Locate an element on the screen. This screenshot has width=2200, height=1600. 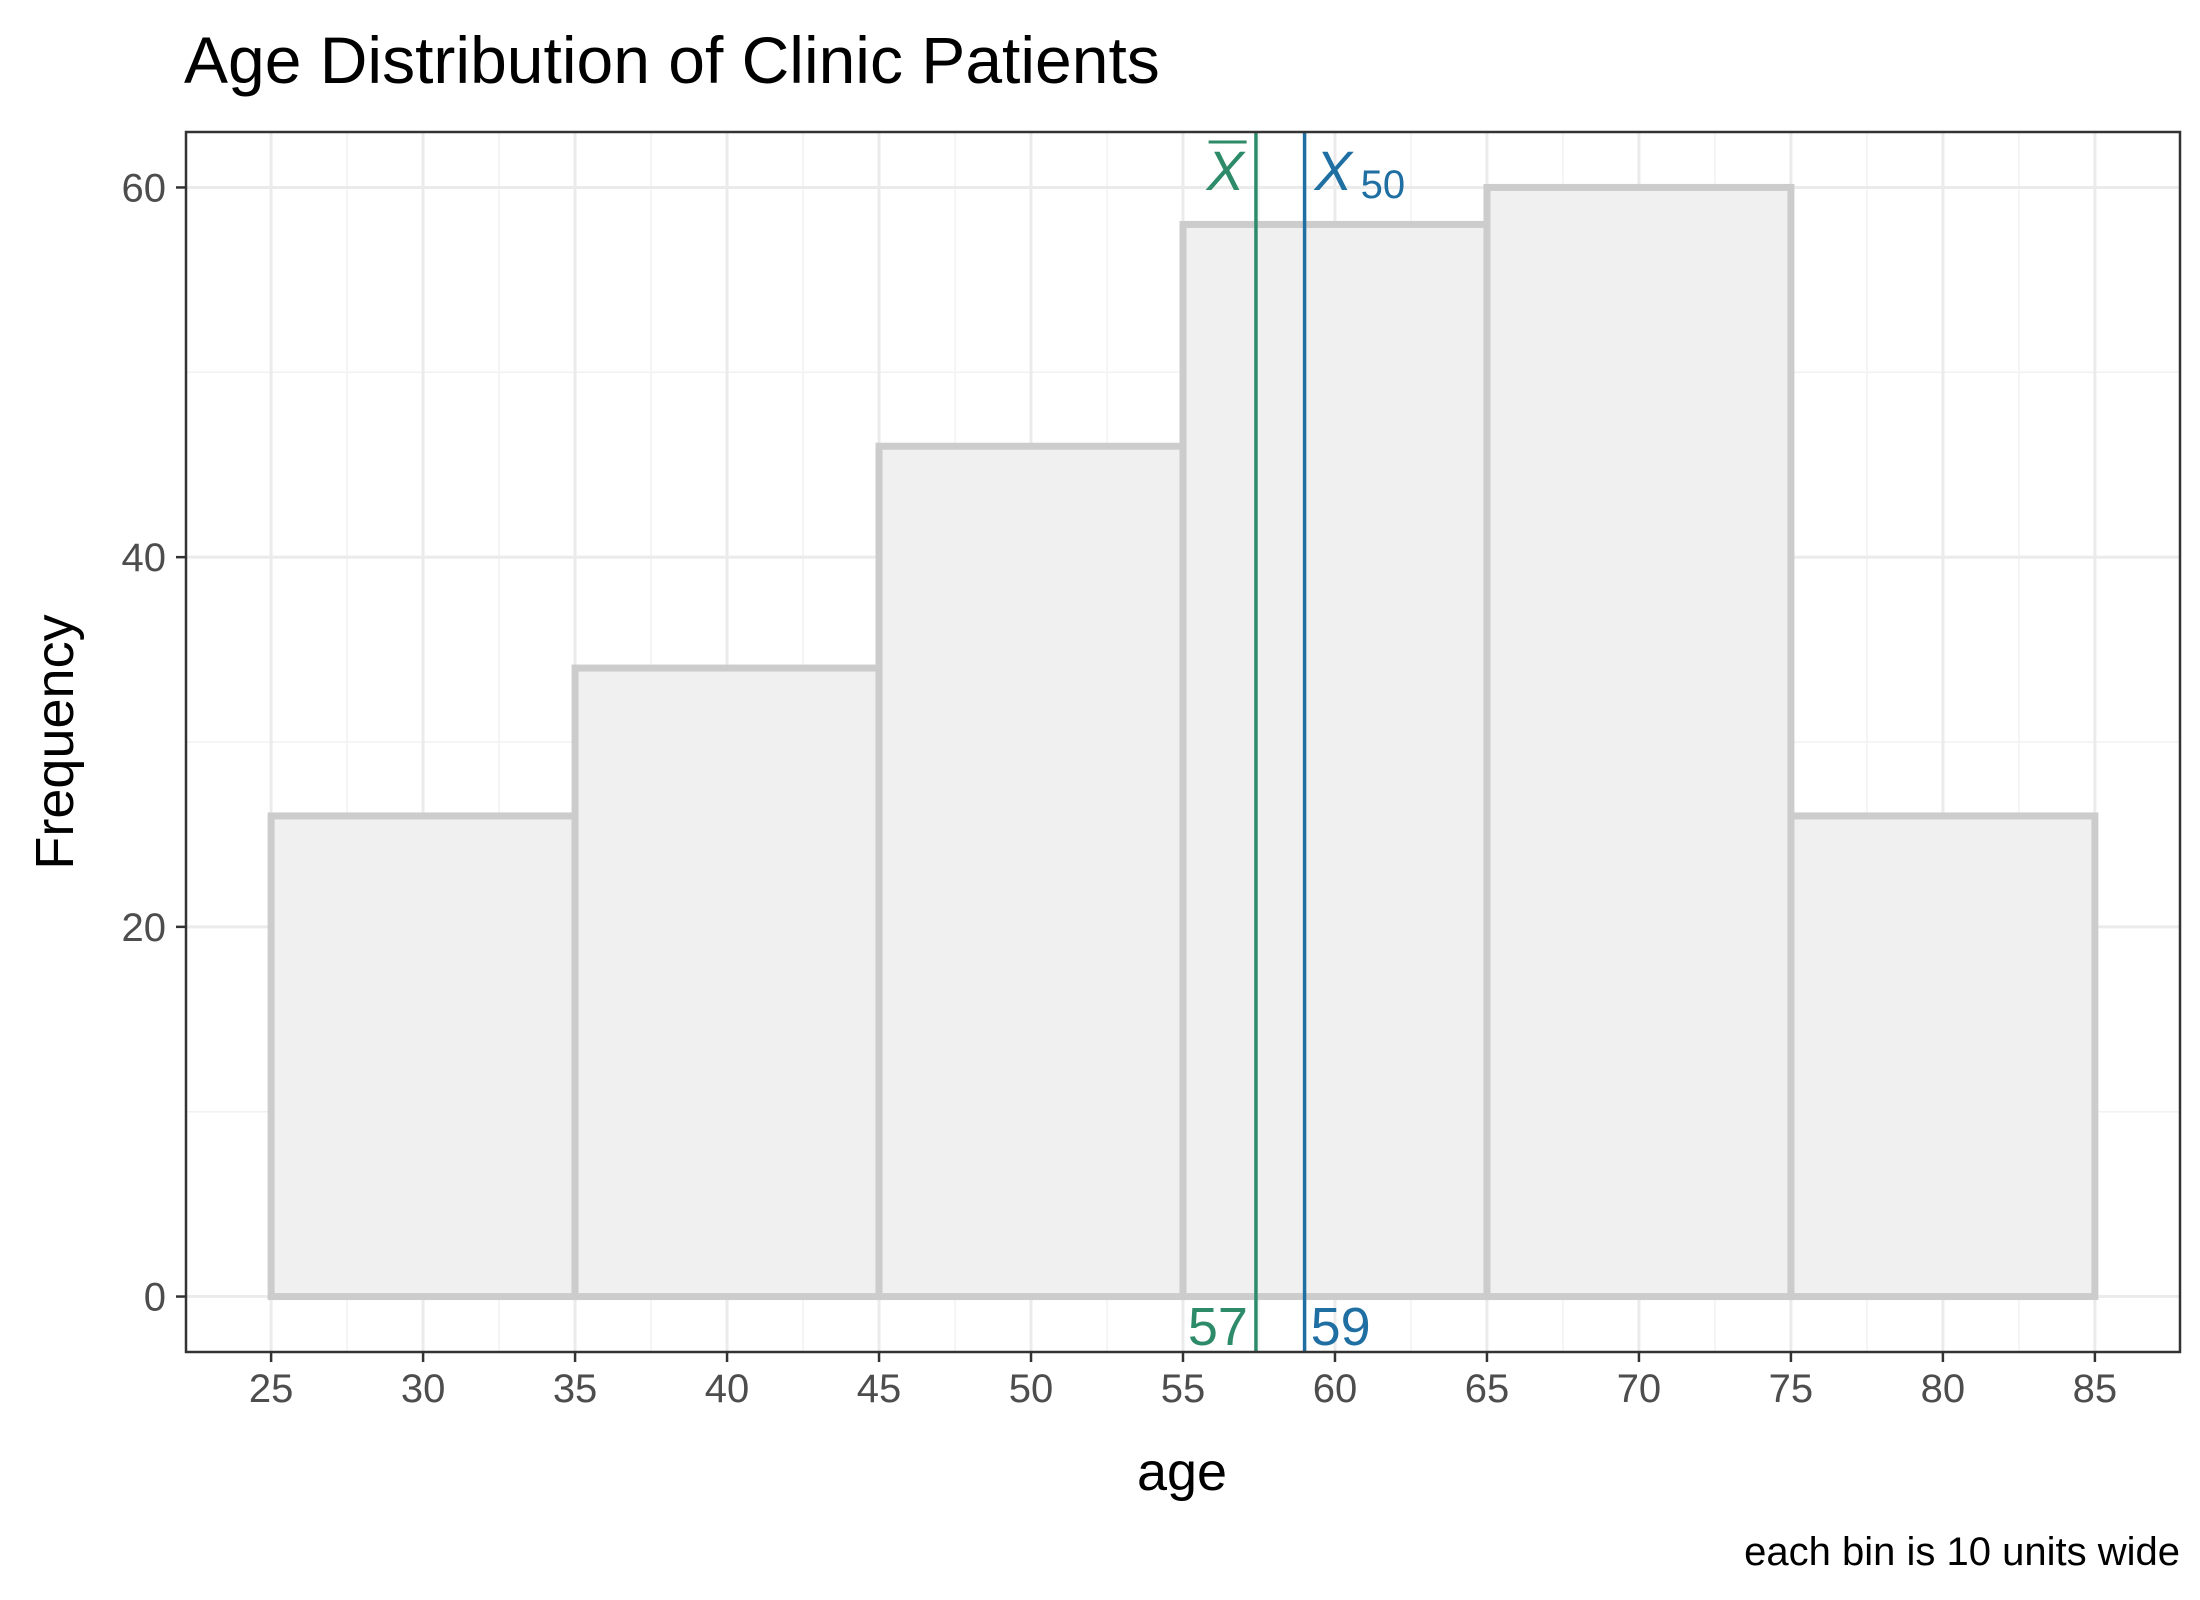
x-tick-label: 45 is located at coordinates (879, 1389).